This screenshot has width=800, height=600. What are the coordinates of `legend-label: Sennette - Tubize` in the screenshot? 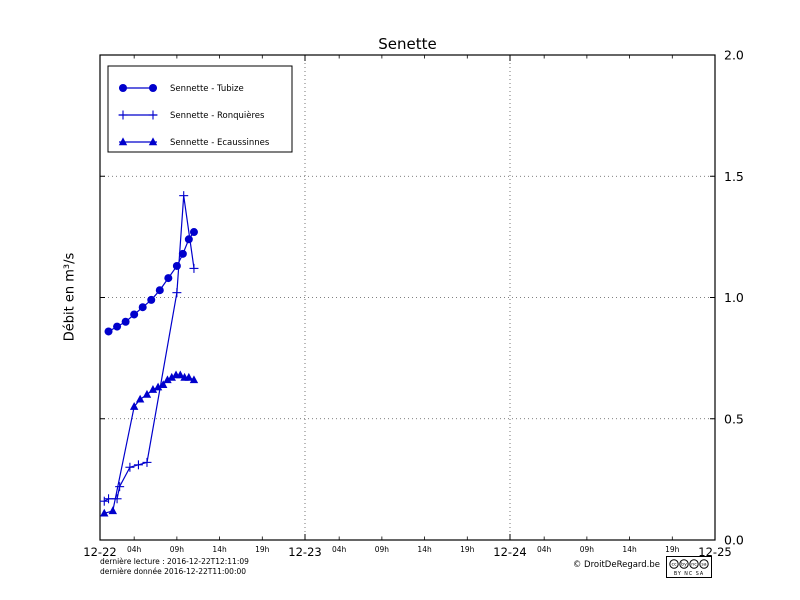 It's located at (207, 89).